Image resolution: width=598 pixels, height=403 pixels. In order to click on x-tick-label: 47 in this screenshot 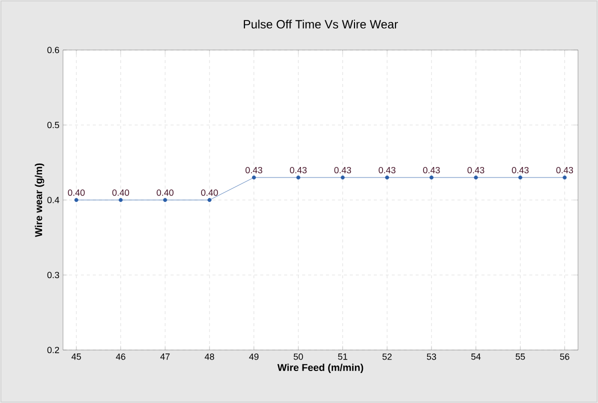, I will do `click(165, 357)`.